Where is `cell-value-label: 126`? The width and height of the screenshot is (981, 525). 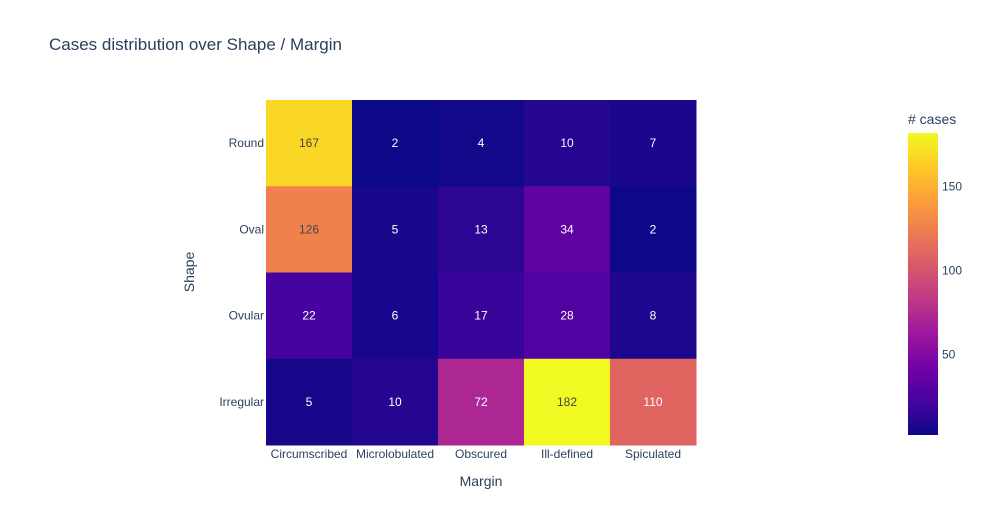
cell-value-label: 126 is located at coordinates (309, 229).